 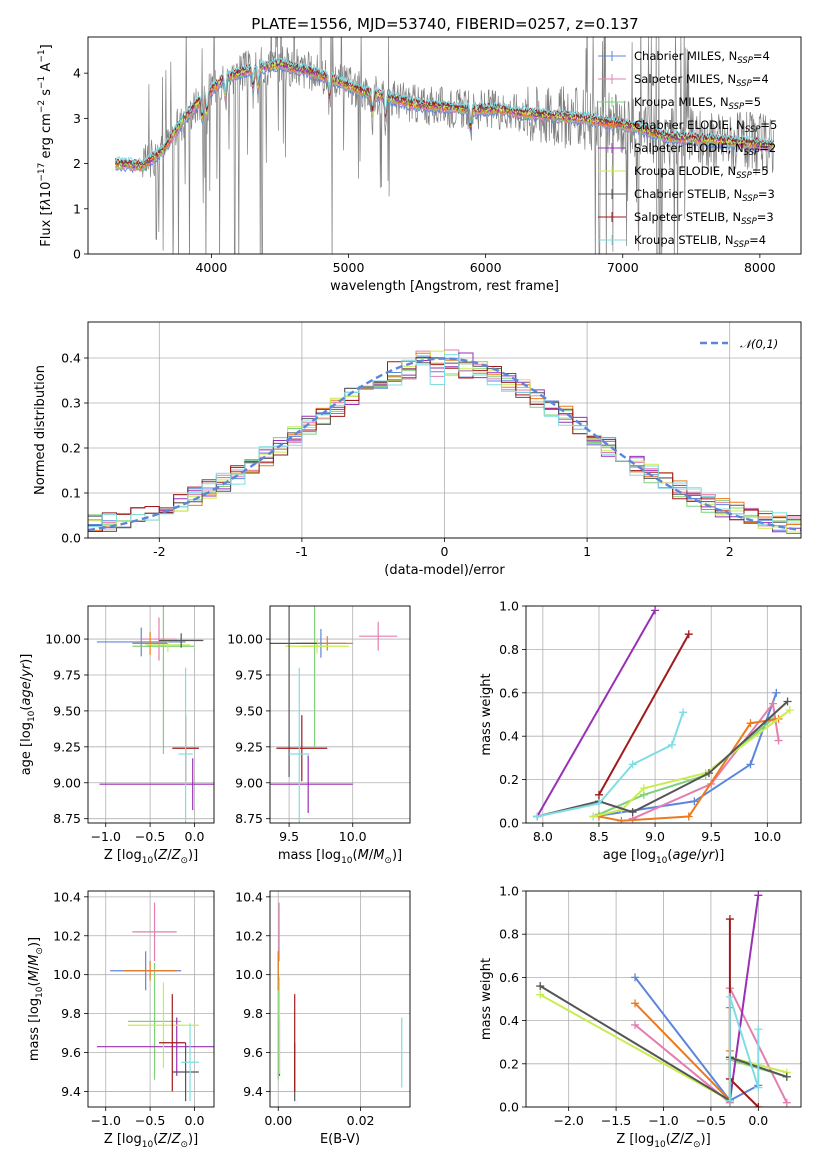 What do you see at coordinates (704, 195) in the screenshot?
I see `legend-label: Chabrier STELIB, NSSP=3` at bounding box center [704, 195].